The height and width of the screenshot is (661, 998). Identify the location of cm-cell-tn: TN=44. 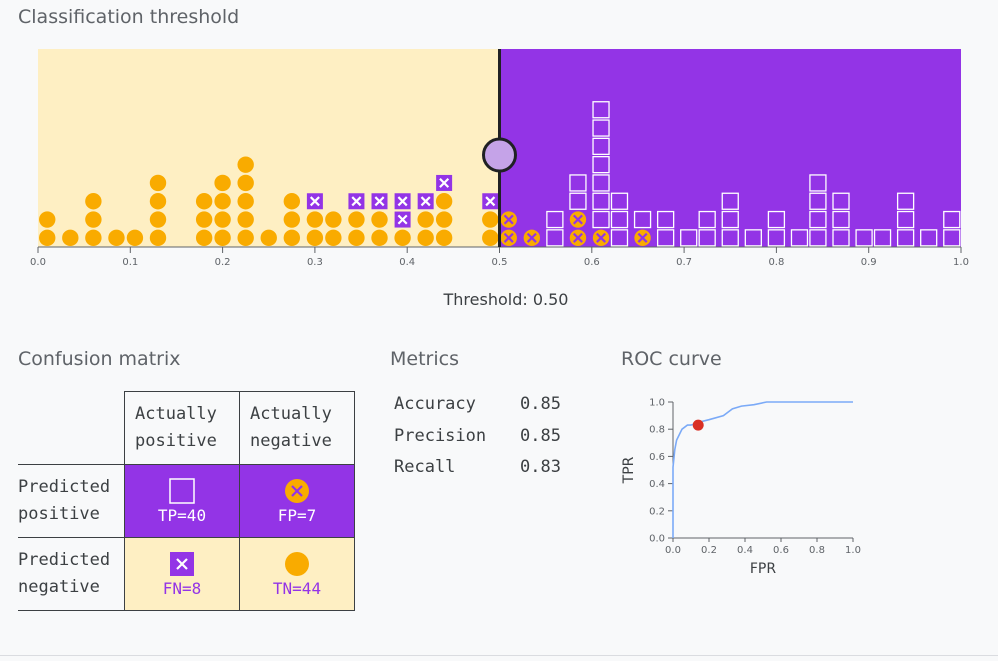
(297, 574).